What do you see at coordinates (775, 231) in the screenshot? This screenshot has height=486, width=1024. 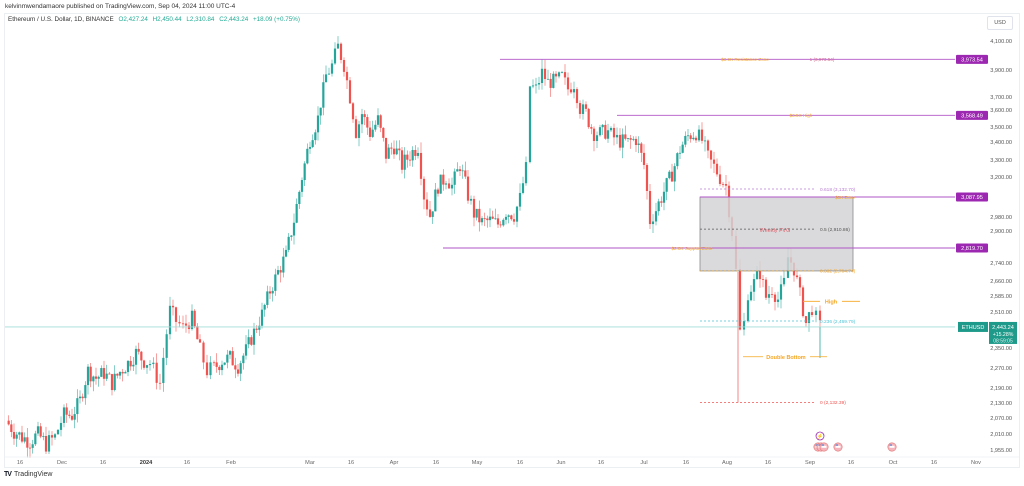 I see `fvg-label: Weekly FVG` at bounding box center [775, 231].